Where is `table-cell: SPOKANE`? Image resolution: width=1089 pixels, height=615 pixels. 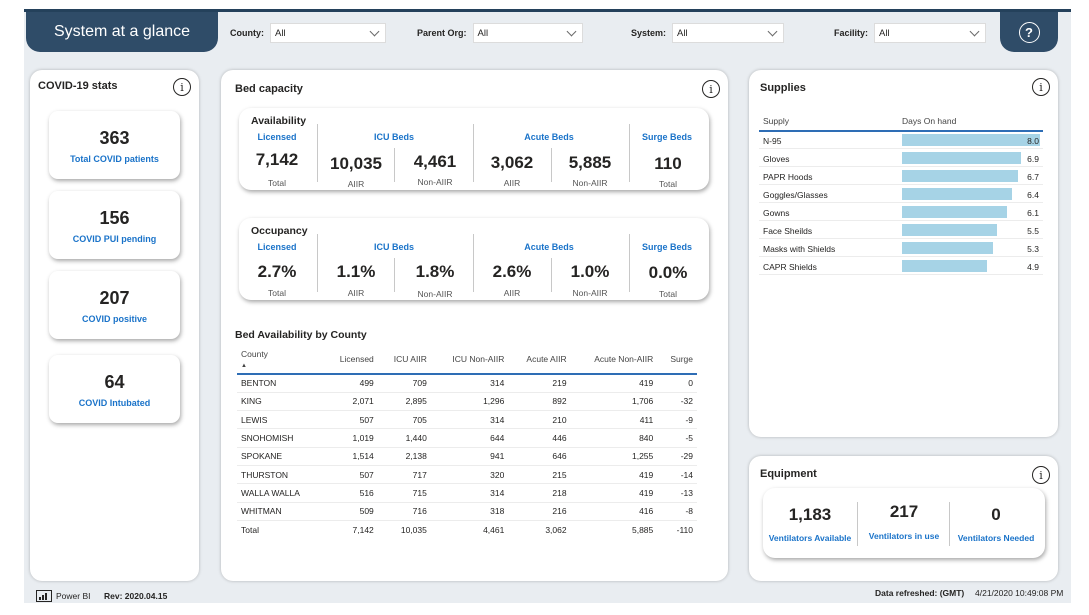
table-cell: SPOKANE is located at coordinates (280, 456).